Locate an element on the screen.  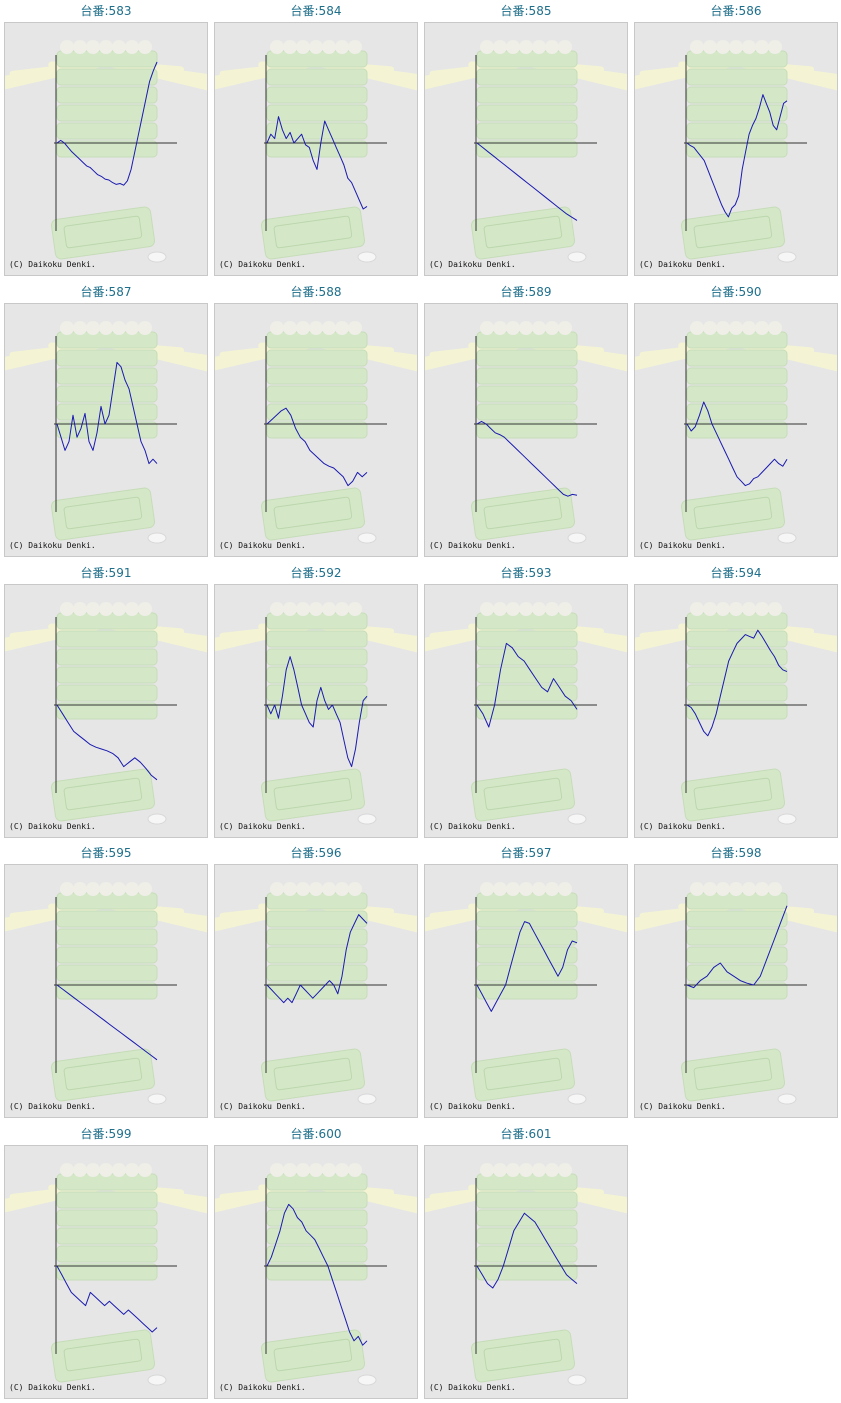
chart-title: 台番:587 is located at coordinates (106, 292).